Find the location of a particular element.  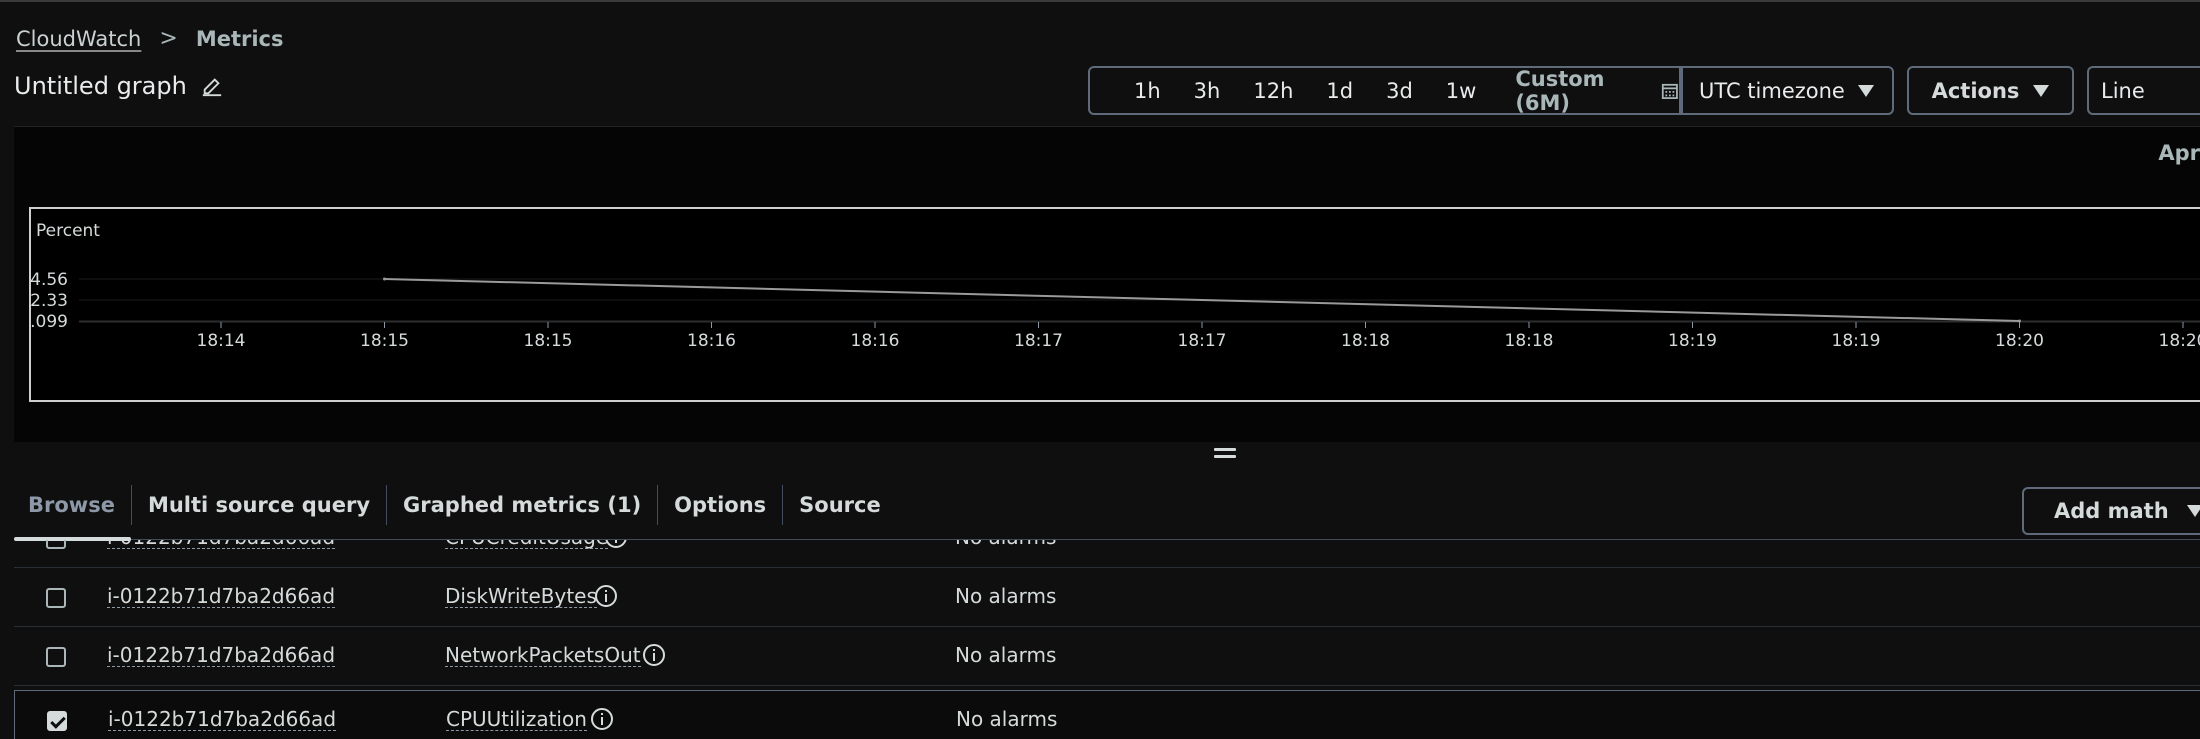

add-math-button: Add math is located at coordinates (2111, 511).